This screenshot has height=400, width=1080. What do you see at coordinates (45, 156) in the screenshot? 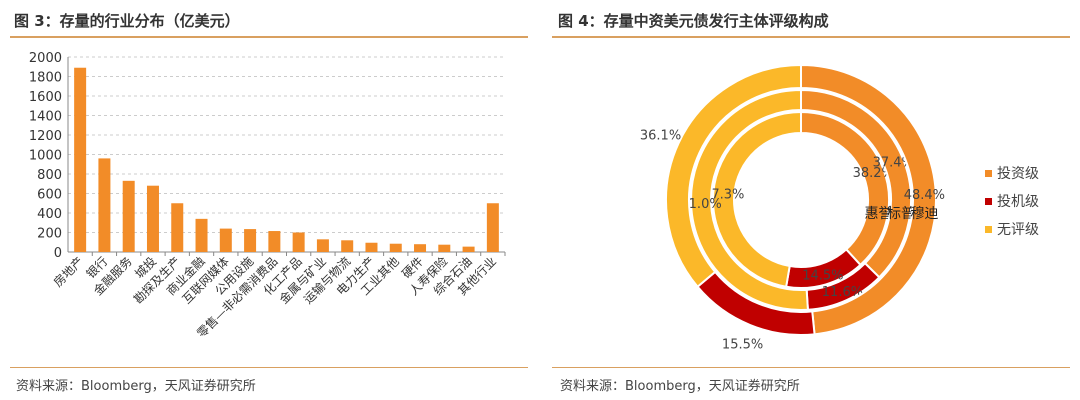
I see `y-tick-label: 1000` at bounding box center [45, 156].